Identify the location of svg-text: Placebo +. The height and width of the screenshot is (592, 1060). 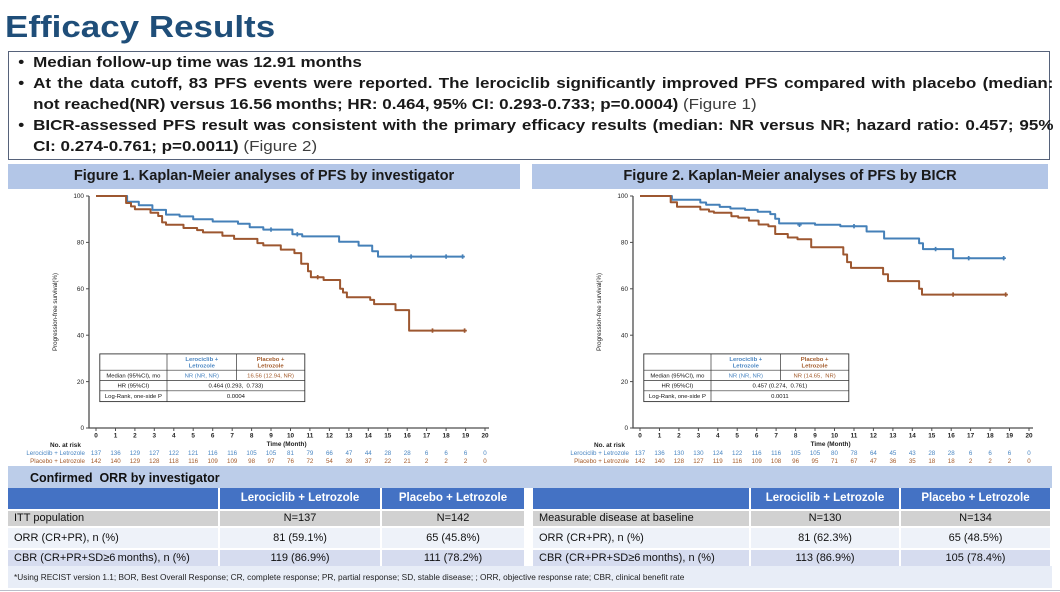
(271, 360).